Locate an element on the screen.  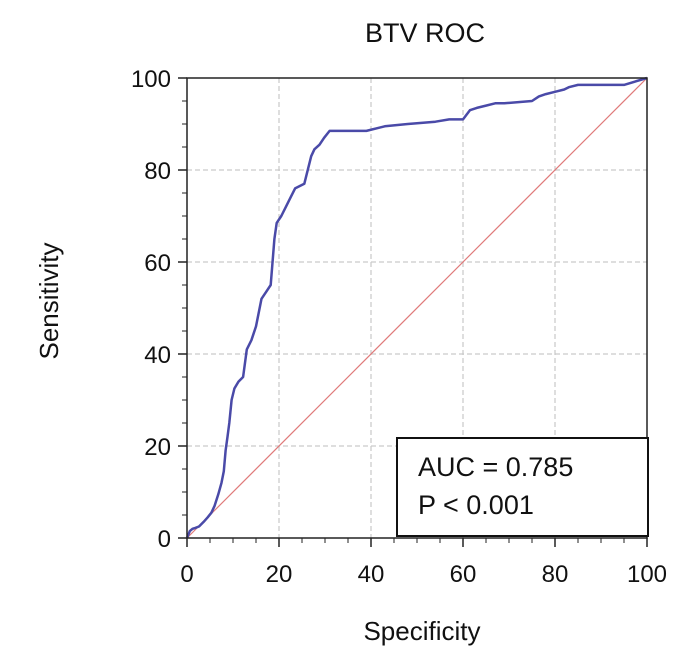
chart-title: BTV ROC is located at coordinates (425, 33).